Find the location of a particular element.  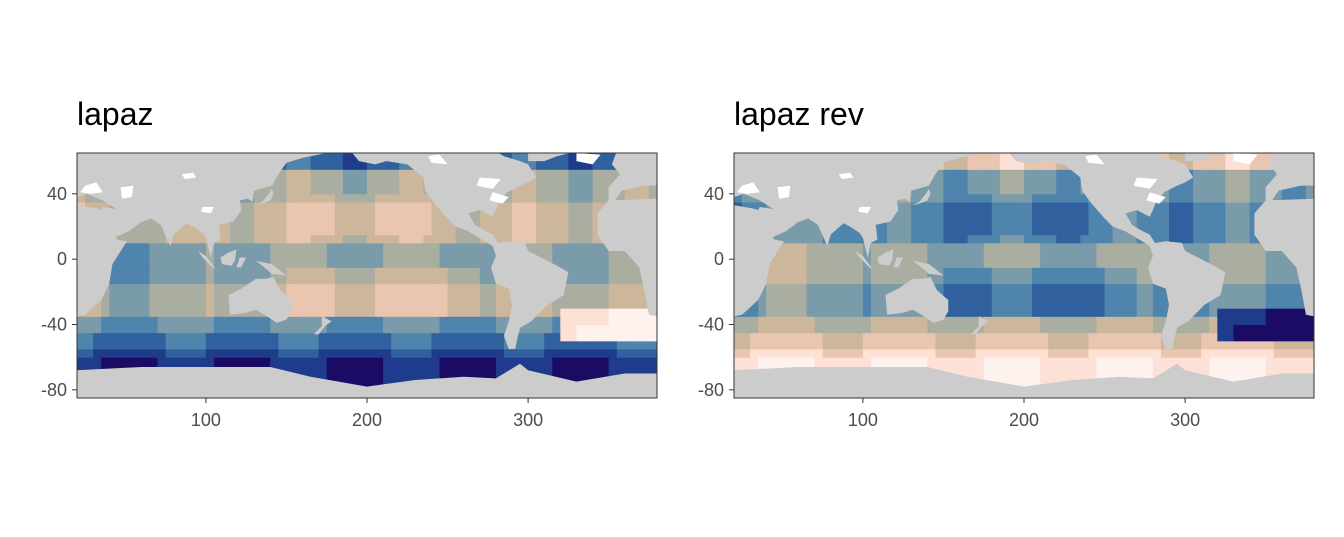

y-tick-label: 40 is located at coordinates (714, 194).